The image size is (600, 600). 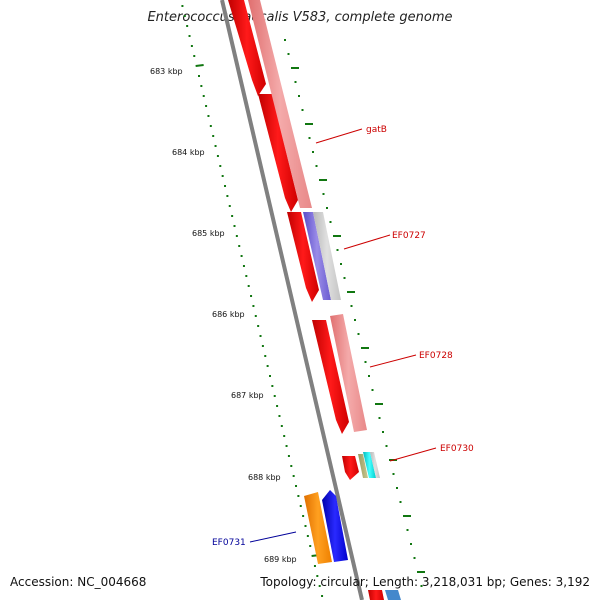 What do you see at coordinates (199, 65) in the screenshot?
I see `major-tick` at bounding box center [199, 65].